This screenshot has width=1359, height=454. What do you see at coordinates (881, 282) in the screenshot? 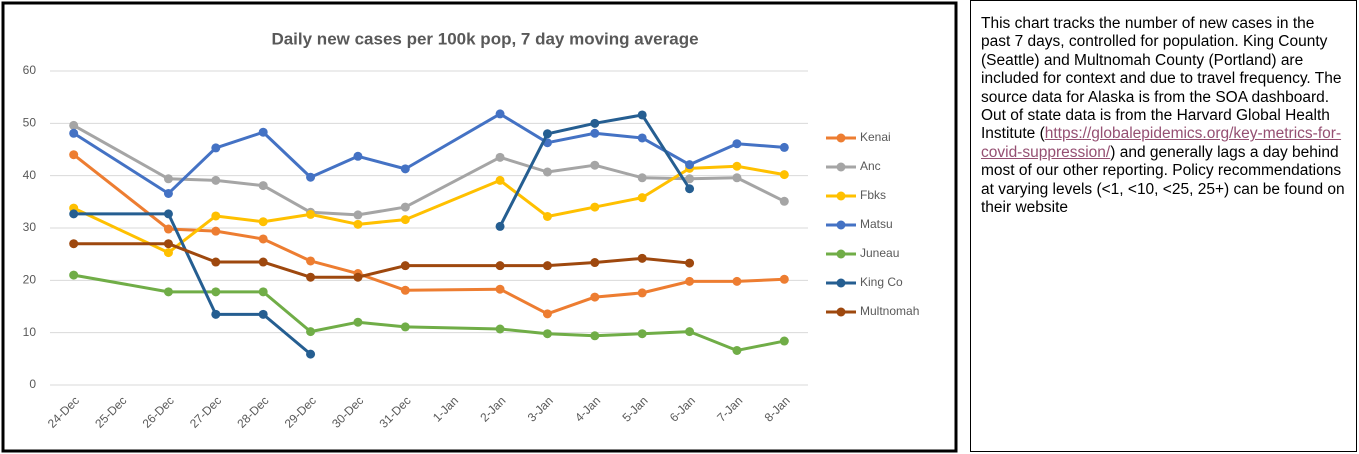
I see `legend-label: King Co` at bounding box center [881, 282].